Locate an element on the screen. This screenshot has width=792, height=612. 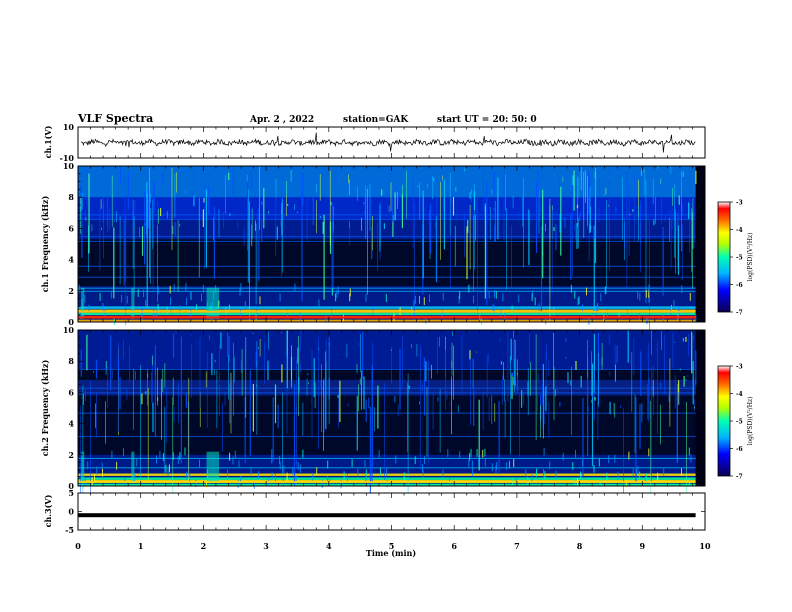
ch2-colorbar: -3 -4 -5 -6 -7 log(PSD)(V²/Hz) is located at coordinates (735, 422).